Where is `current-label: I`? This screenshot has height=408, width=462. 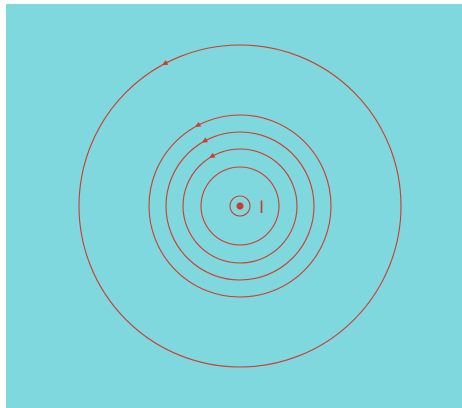 current-label: I is located at coordinates (261, 208).